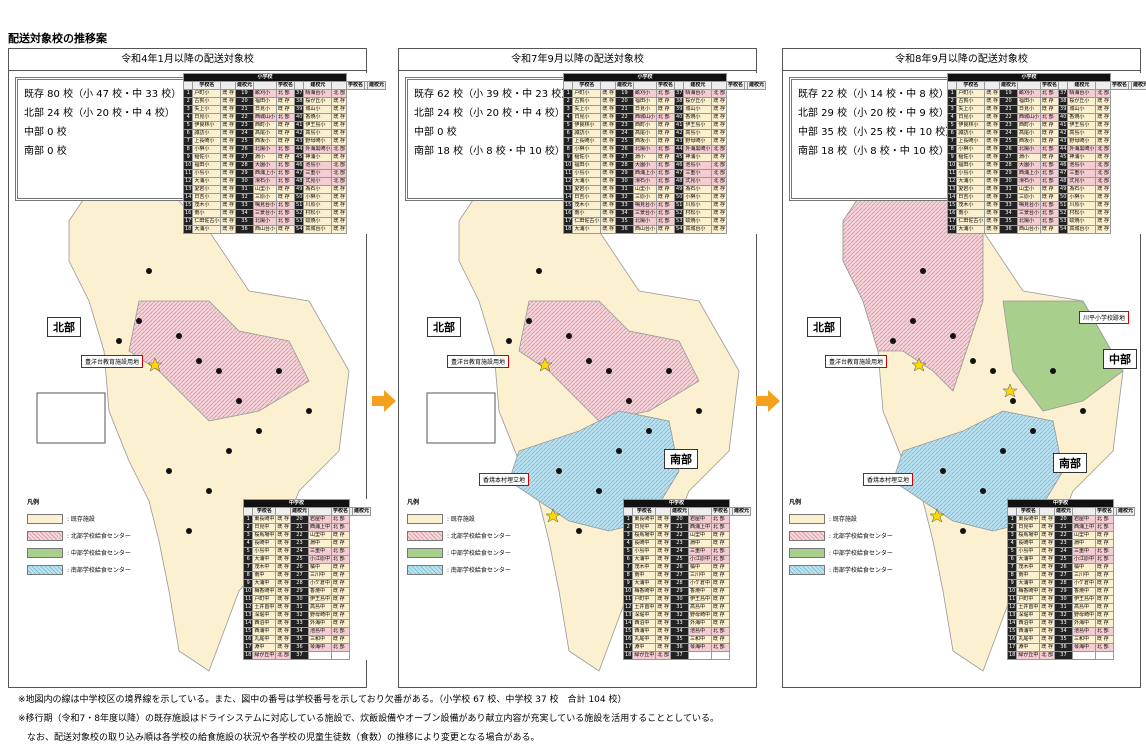 This screenshot has height=747, width=1146. I want to click on school-name: 畝刈小, so click(1029, 93).